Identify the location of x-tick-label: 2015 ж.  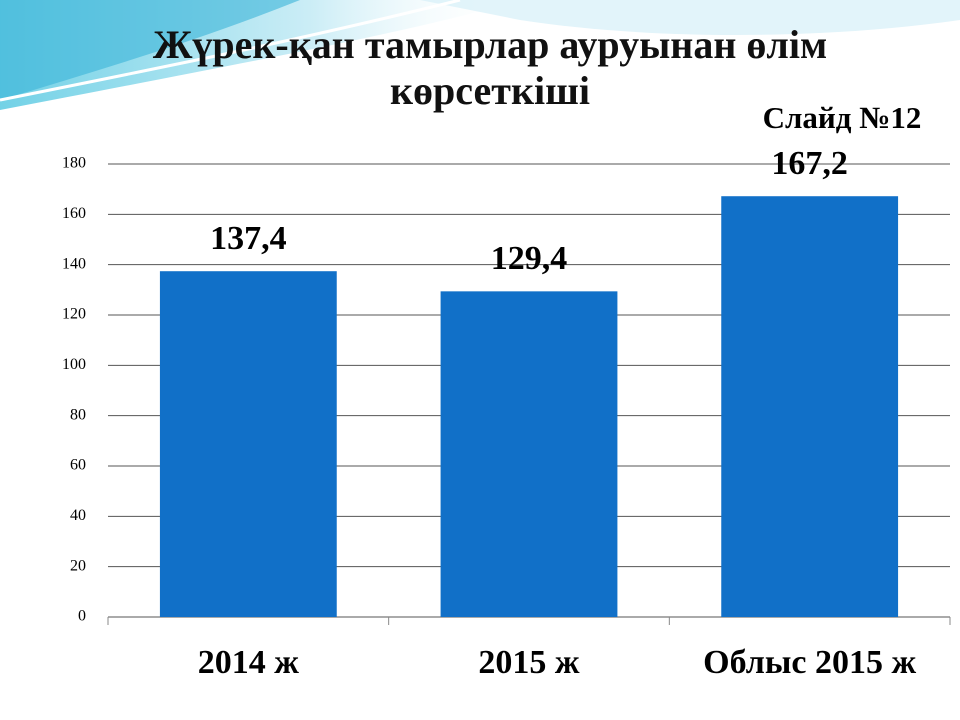
(529, 662).